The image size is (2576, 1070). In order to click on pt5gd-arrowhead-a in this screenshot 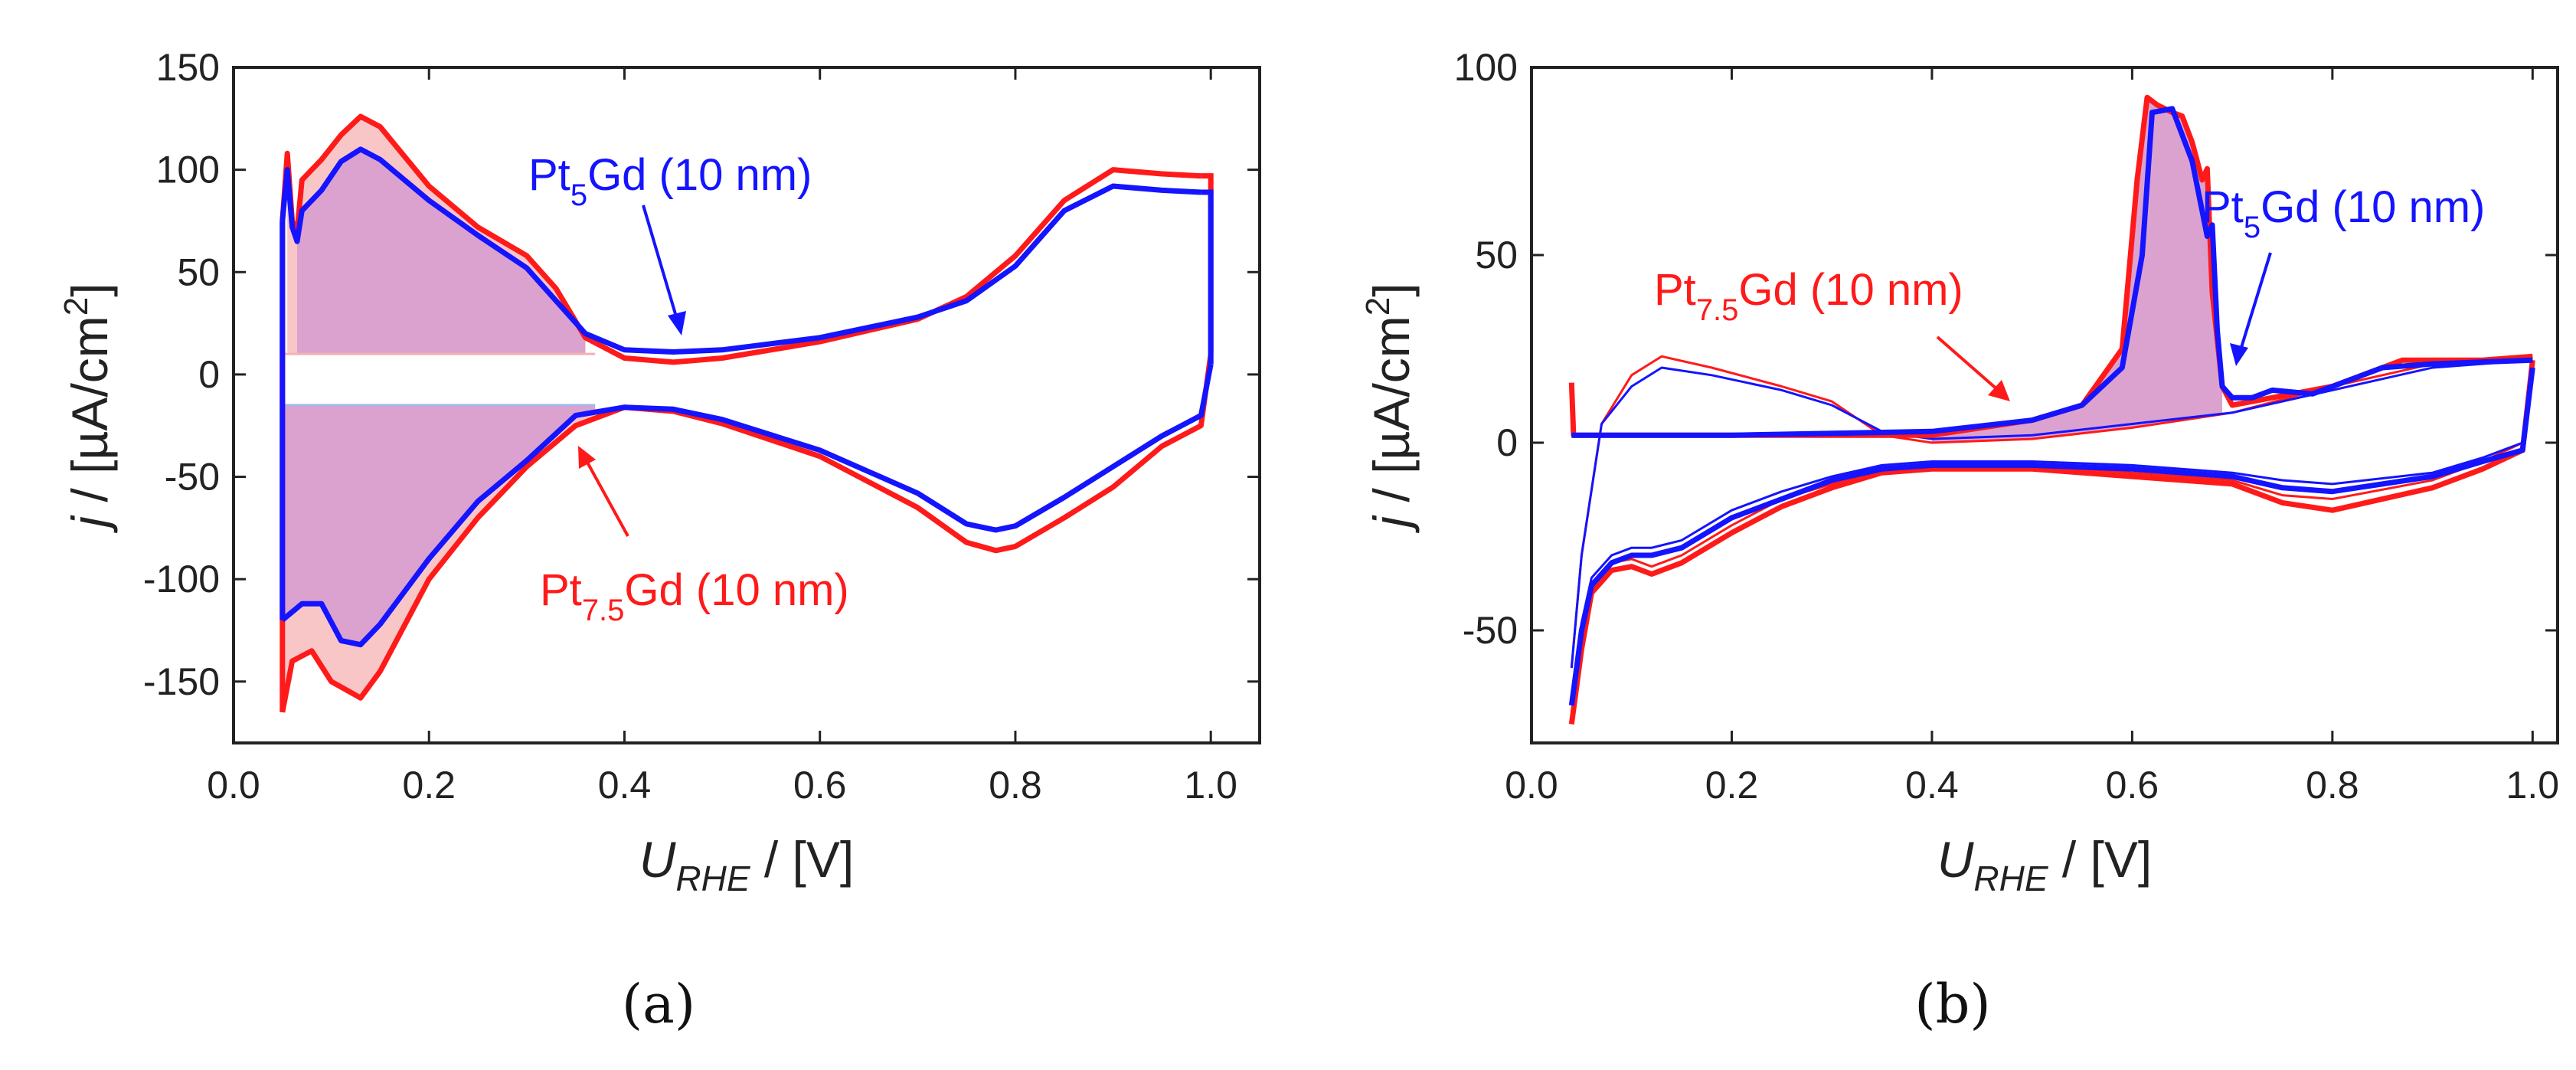, I will do `click(677, 323)`.